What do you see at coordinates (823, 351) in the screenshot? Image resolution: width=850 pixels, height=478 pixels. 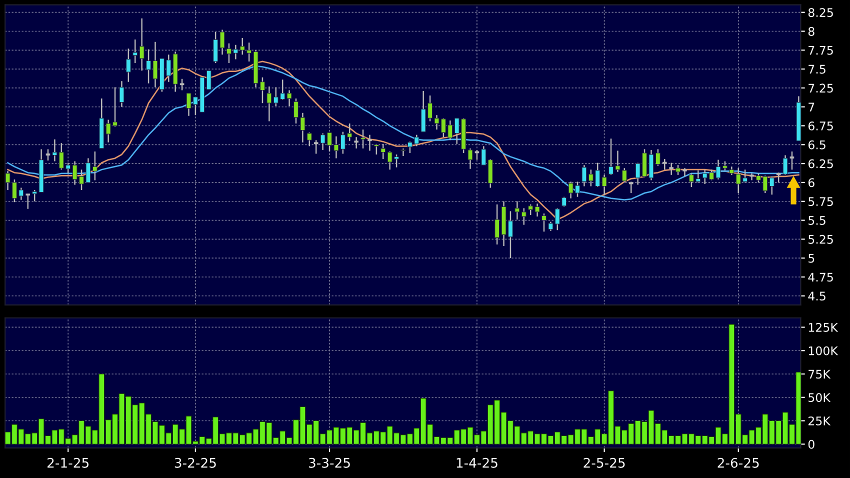 I see `y-tick-label: 100K` at bounding box center [823, 351].